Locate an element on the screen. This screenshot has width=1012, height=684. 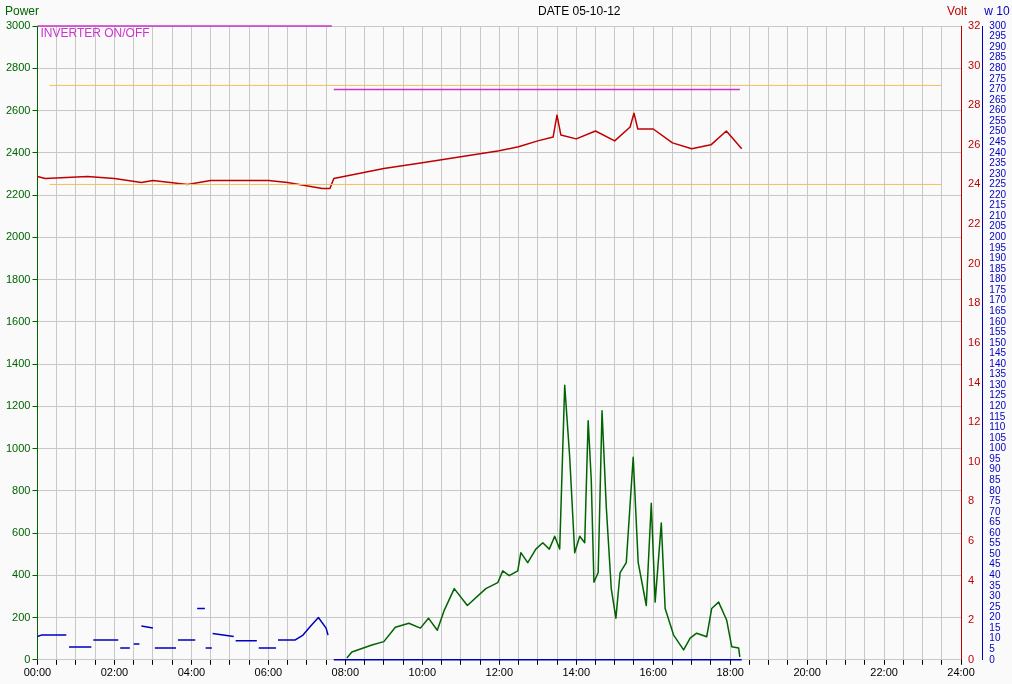
y3-tick-label: 205 is located at coordinates (998, 226).